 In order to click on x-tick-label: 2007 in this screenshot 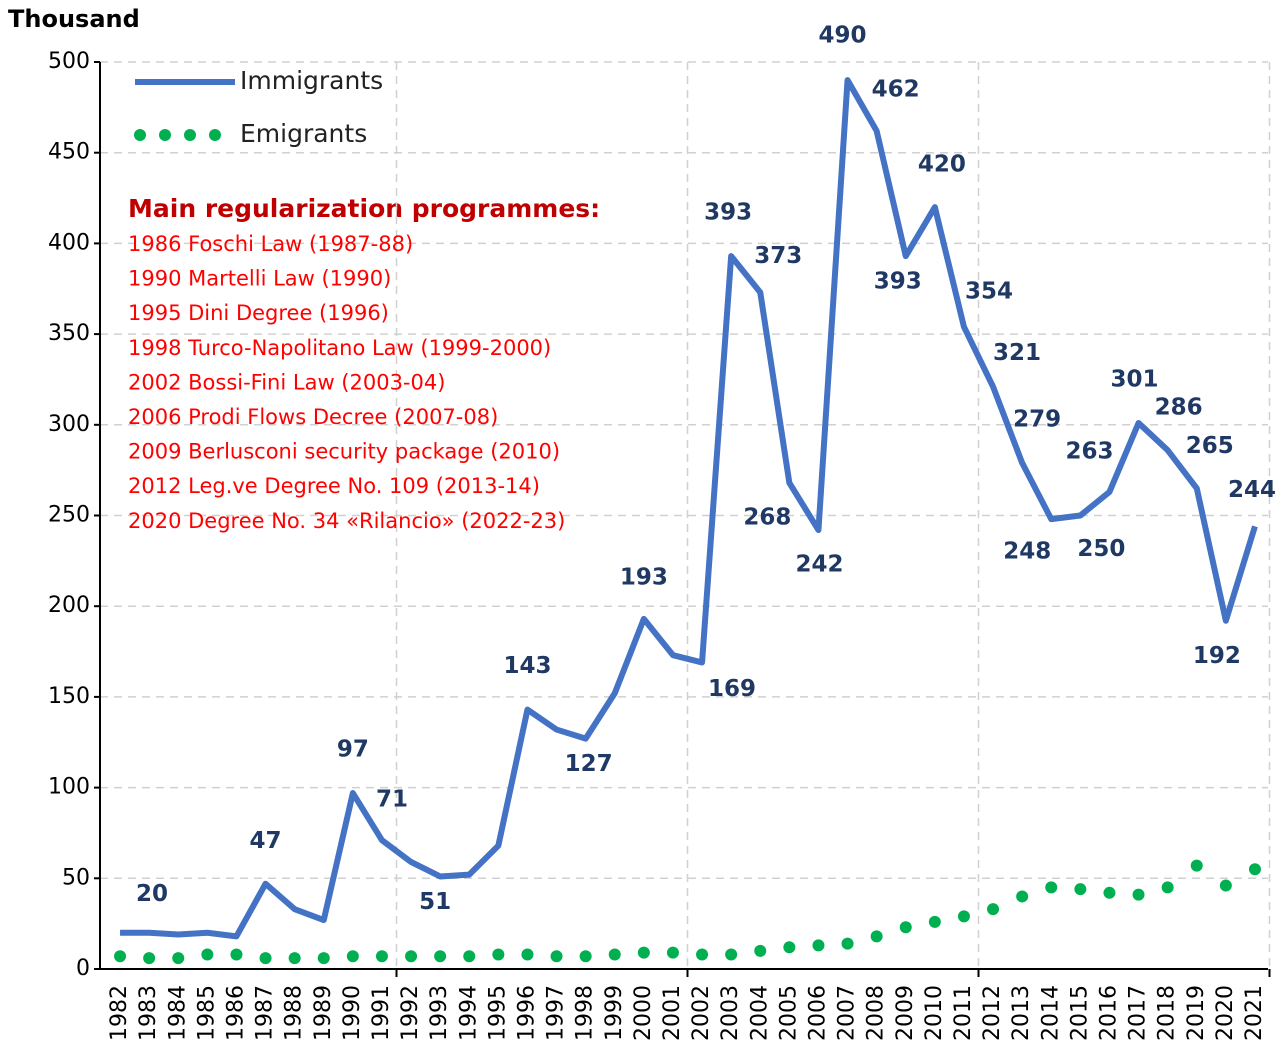, I will do `click(847, 1013)`.